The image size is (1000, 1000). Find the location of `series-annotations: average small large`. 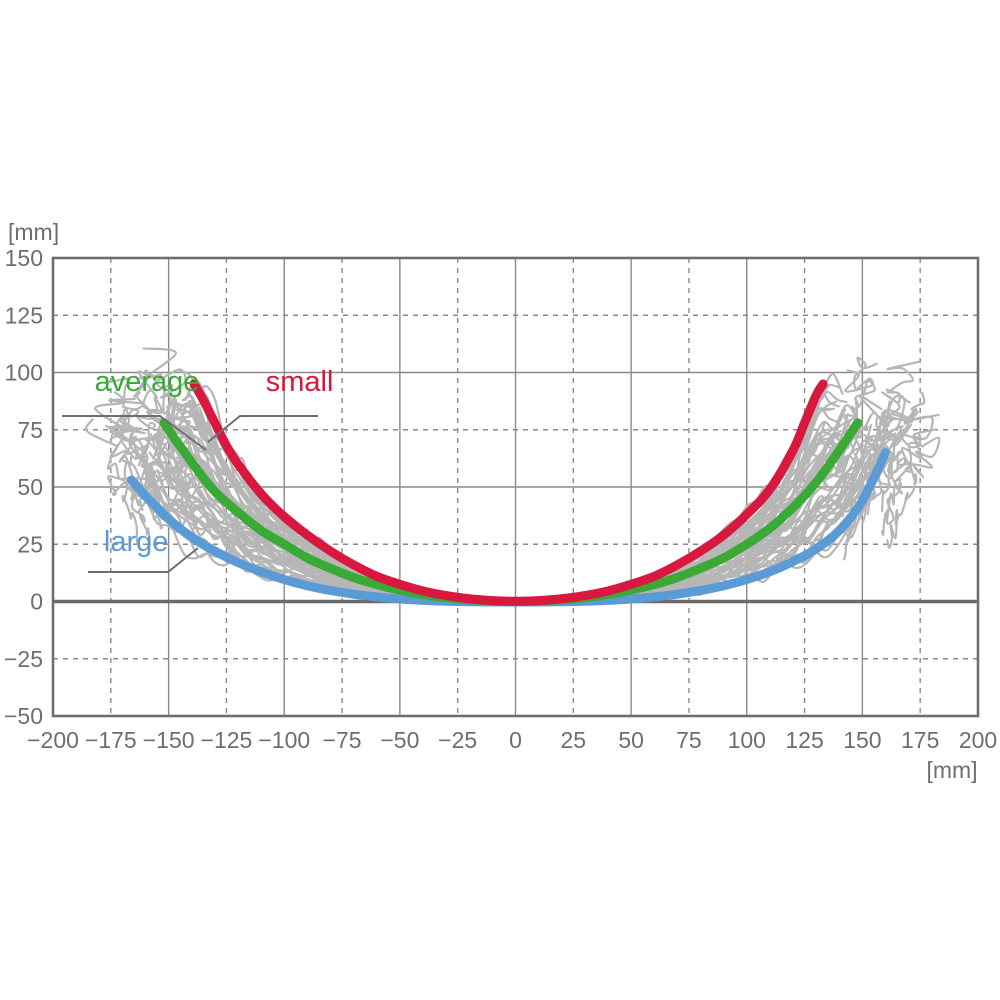

series-annotations: average small large is located at coordinates (214, 462).